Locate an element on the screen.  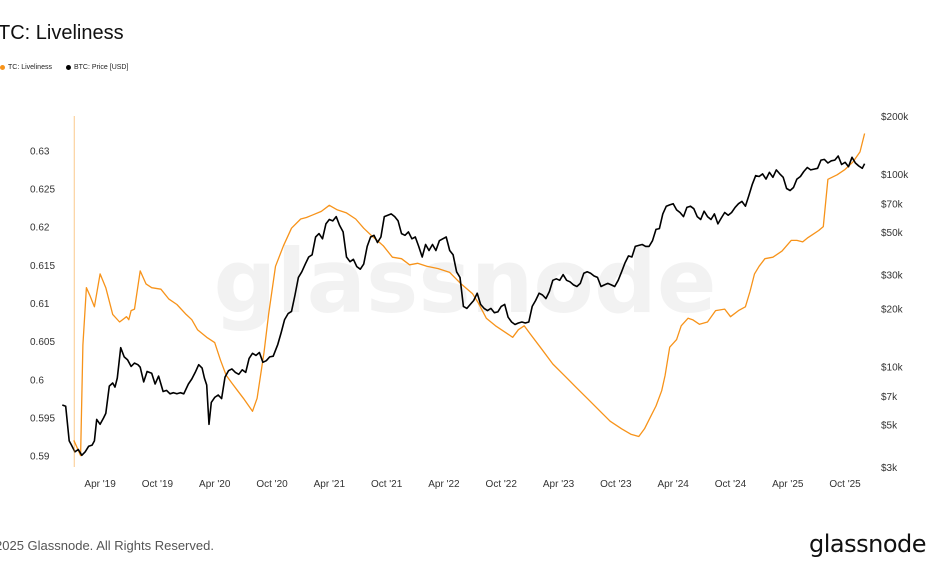
x-tick-label: Apr '20 is located at coordinates (215, 484).